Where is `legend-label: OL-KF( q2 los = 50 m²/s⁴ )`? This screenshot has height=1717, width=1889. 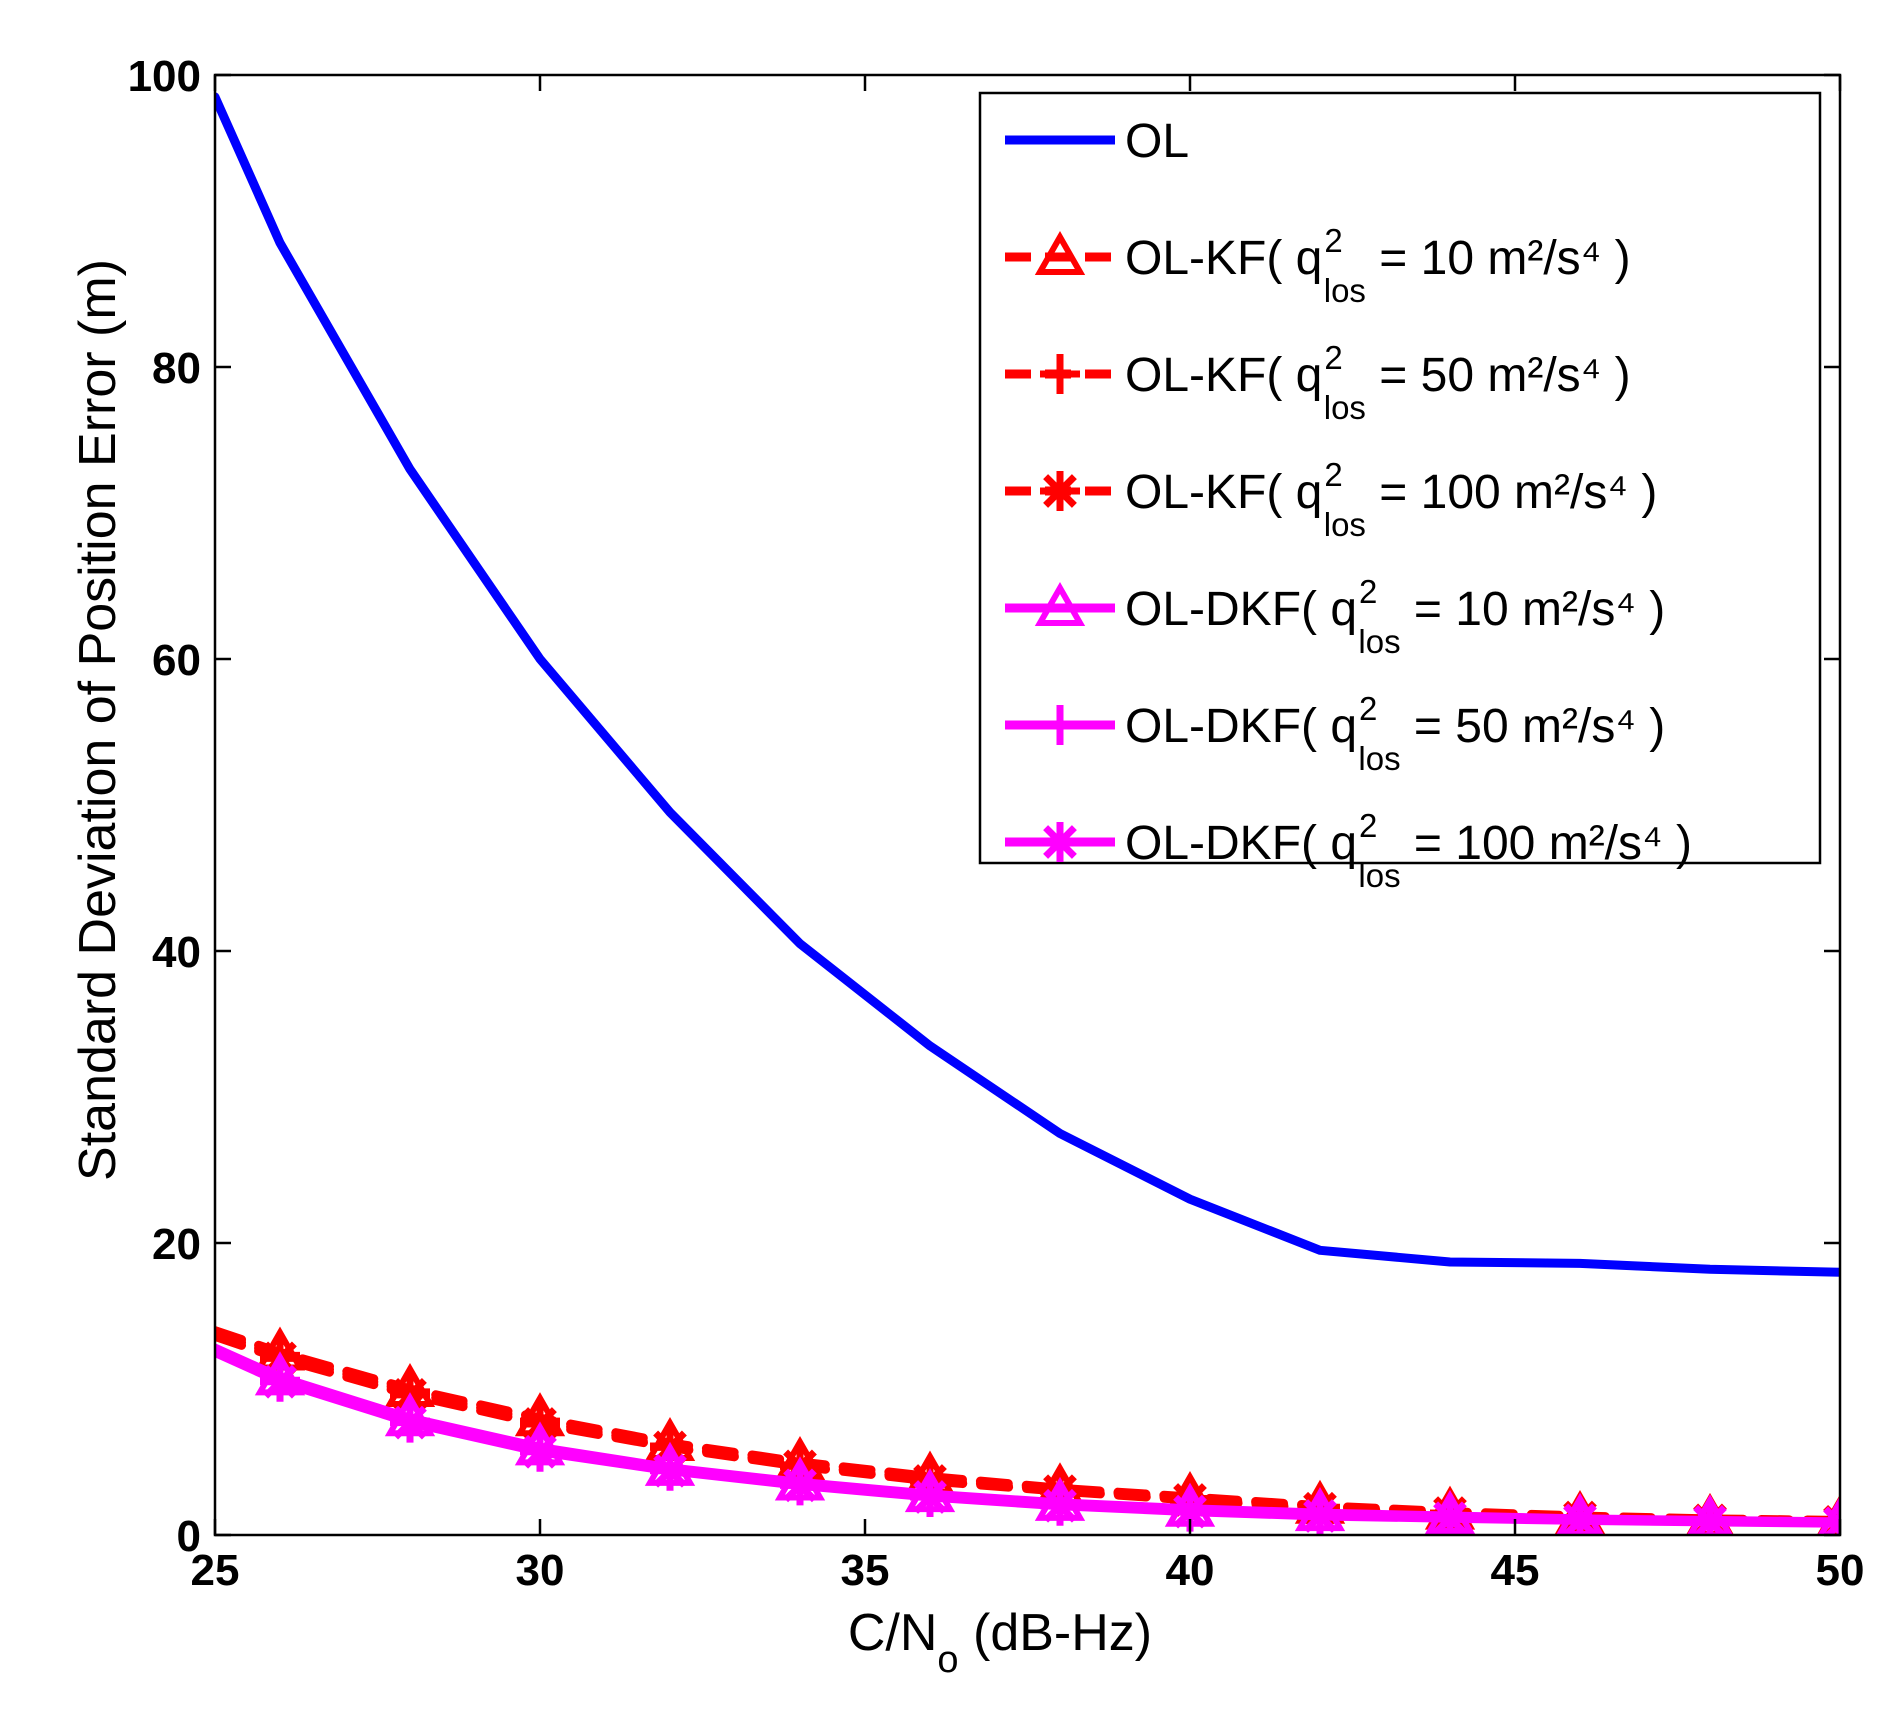 legend-label: OL-KF( q2 los = 50 m²/s⁴ ) is located at coordinates (1378, 382).